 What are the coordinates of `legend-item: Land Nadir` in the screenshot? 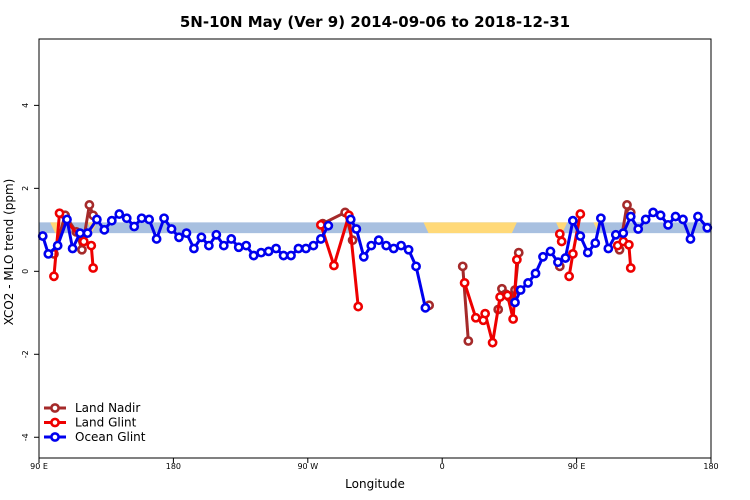 It's located at (92, 408).